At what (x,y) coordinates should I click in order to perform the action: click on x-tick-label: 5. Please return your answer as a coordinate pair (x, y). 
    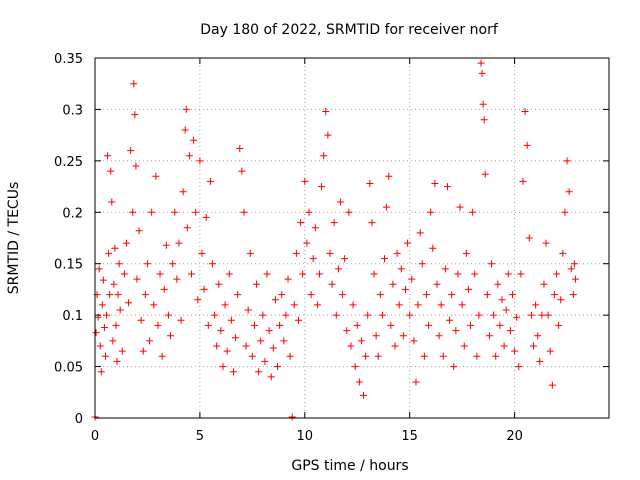
    Looking at the image, I should click on (200, 436).